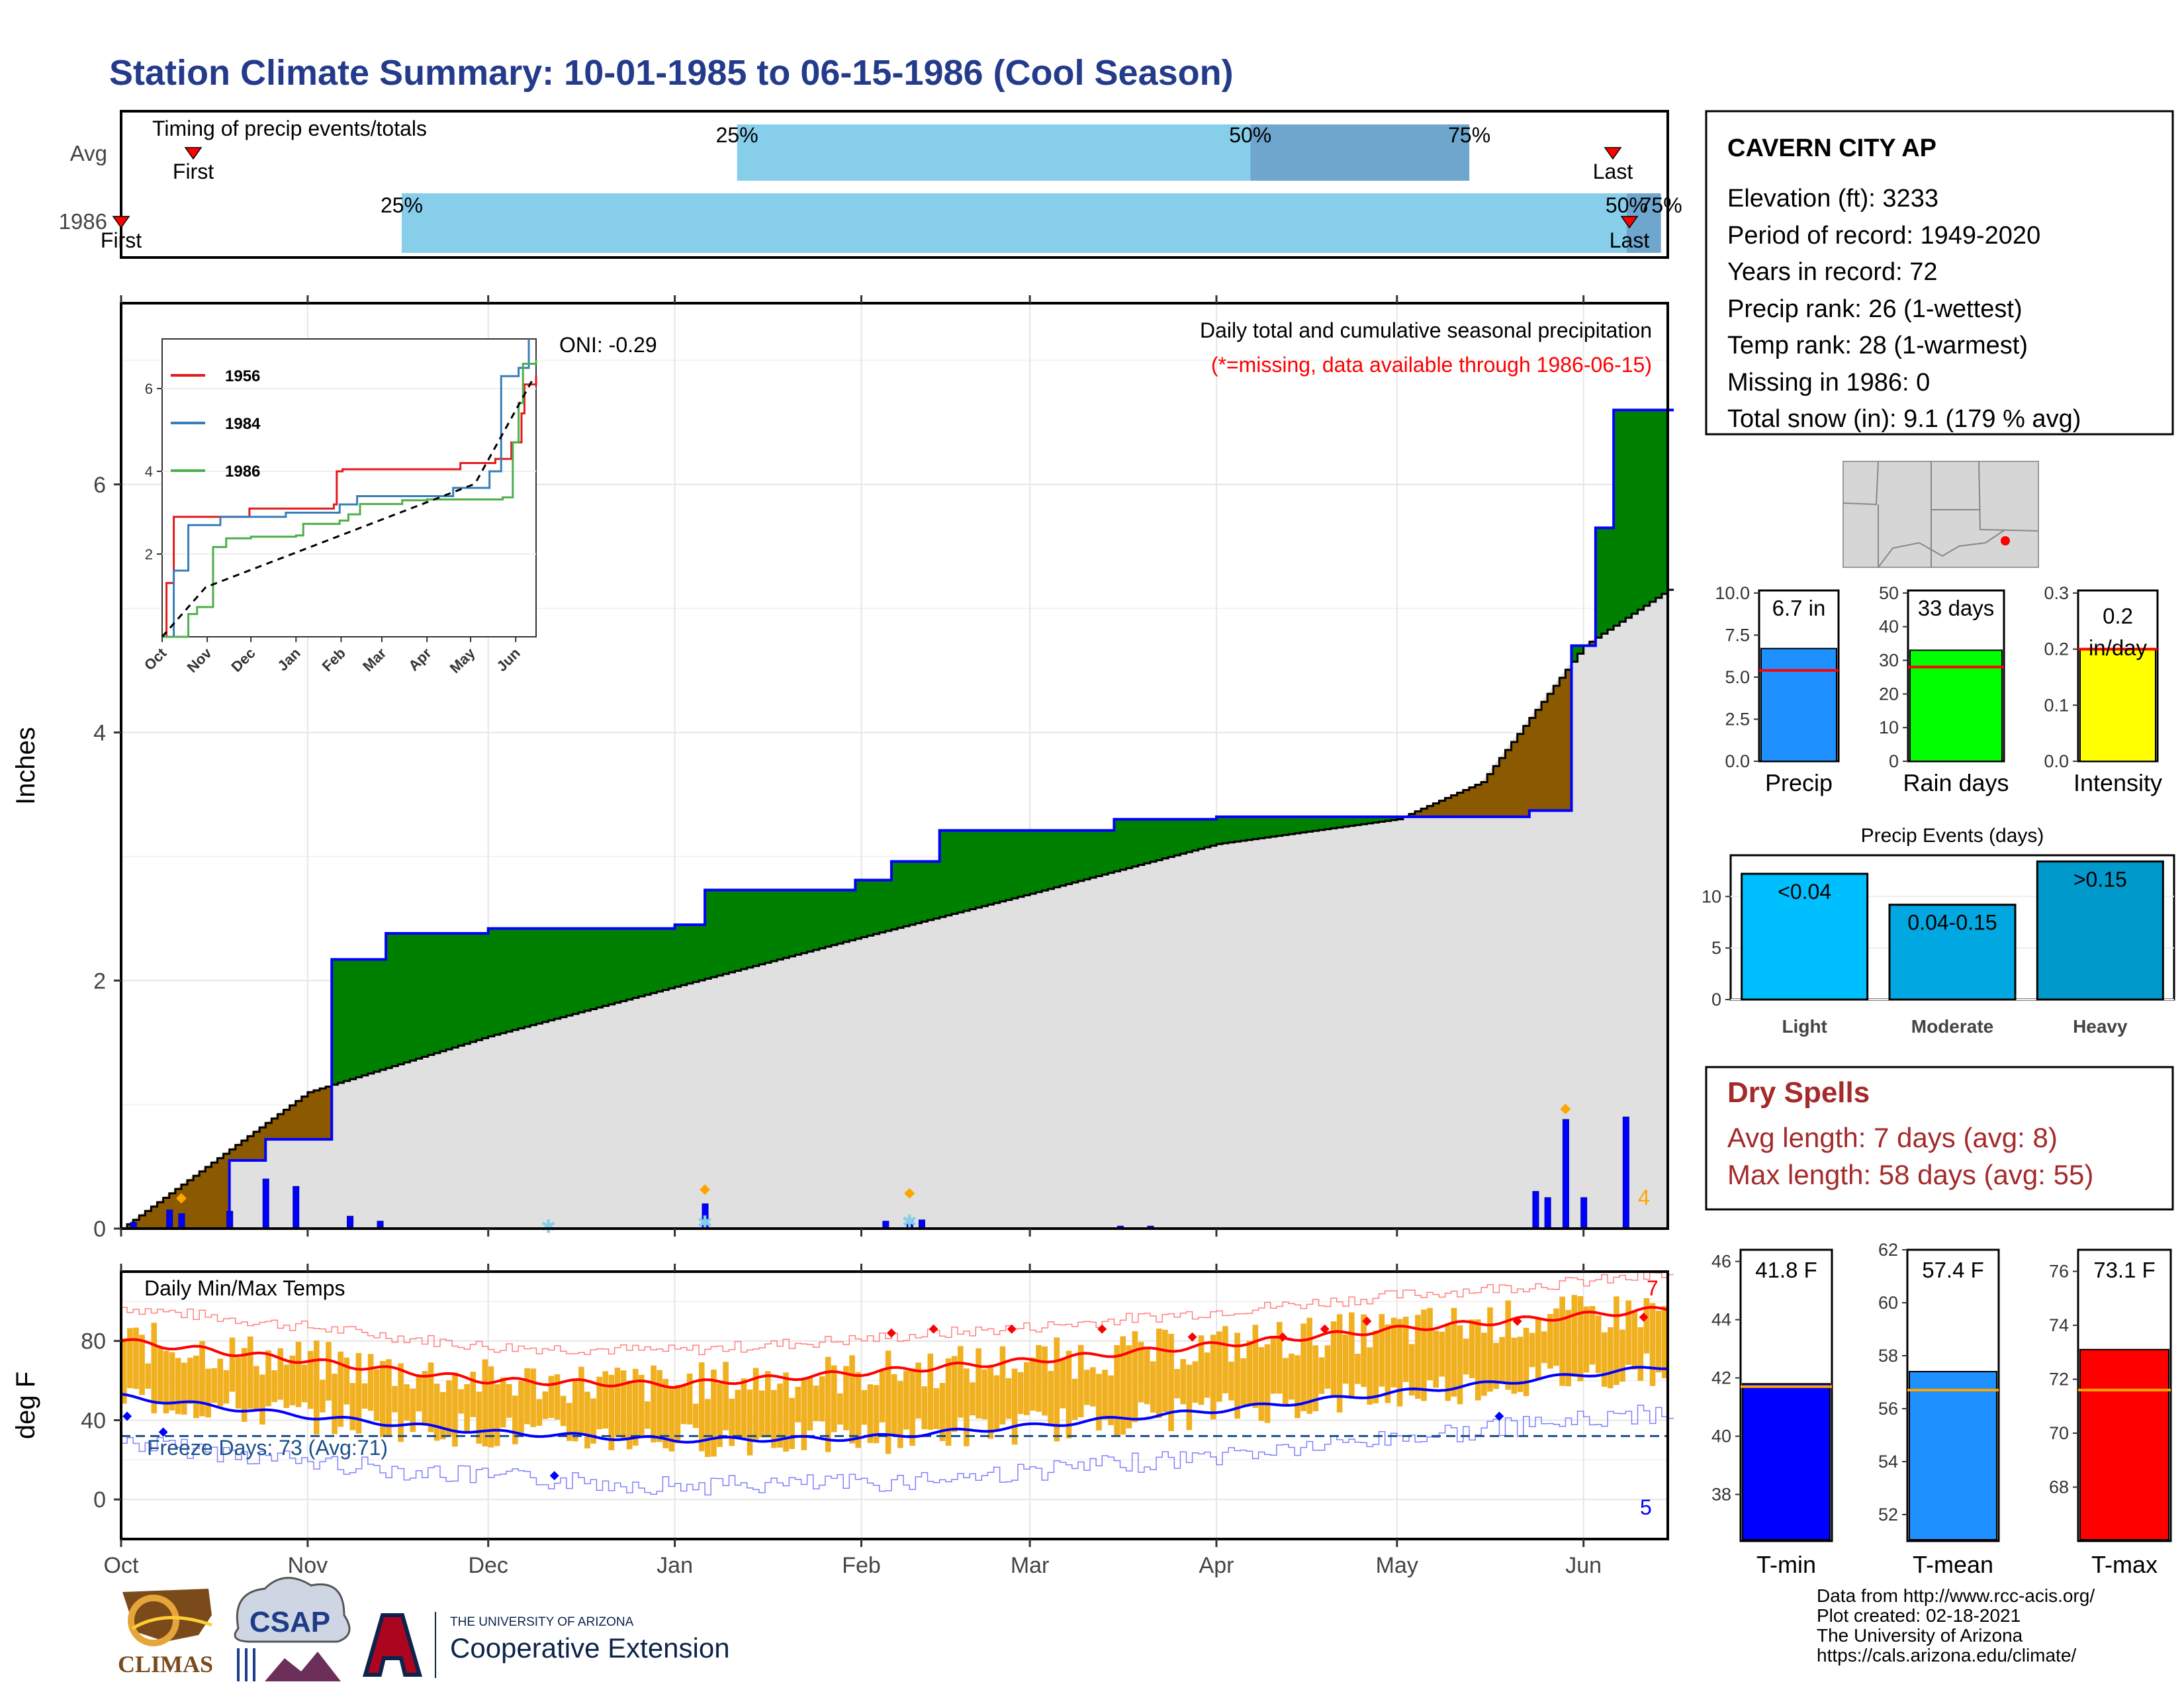 Image resolution: width=2184 pixels, height=1688 pixels. What do you see at coordinates (2059, 1325) in the screenshot?
I see `temp-chart-tick-label: 74` at bounding box center [2059, 1325].